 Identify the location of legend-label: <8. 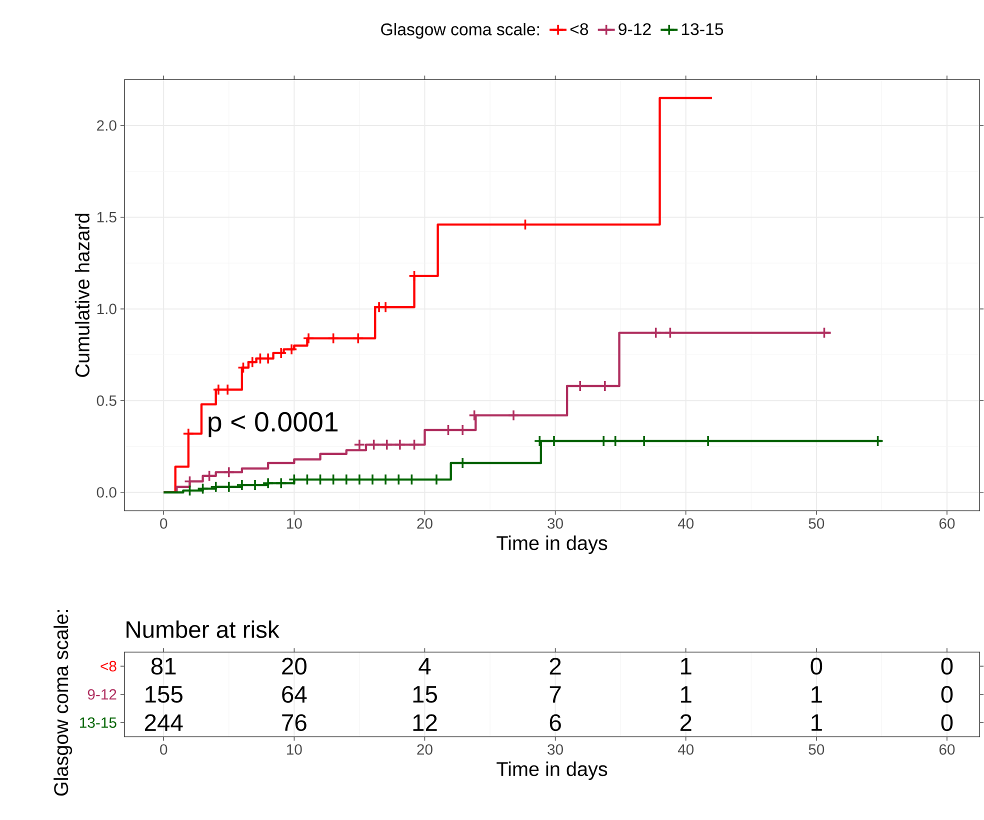
(579, 29).